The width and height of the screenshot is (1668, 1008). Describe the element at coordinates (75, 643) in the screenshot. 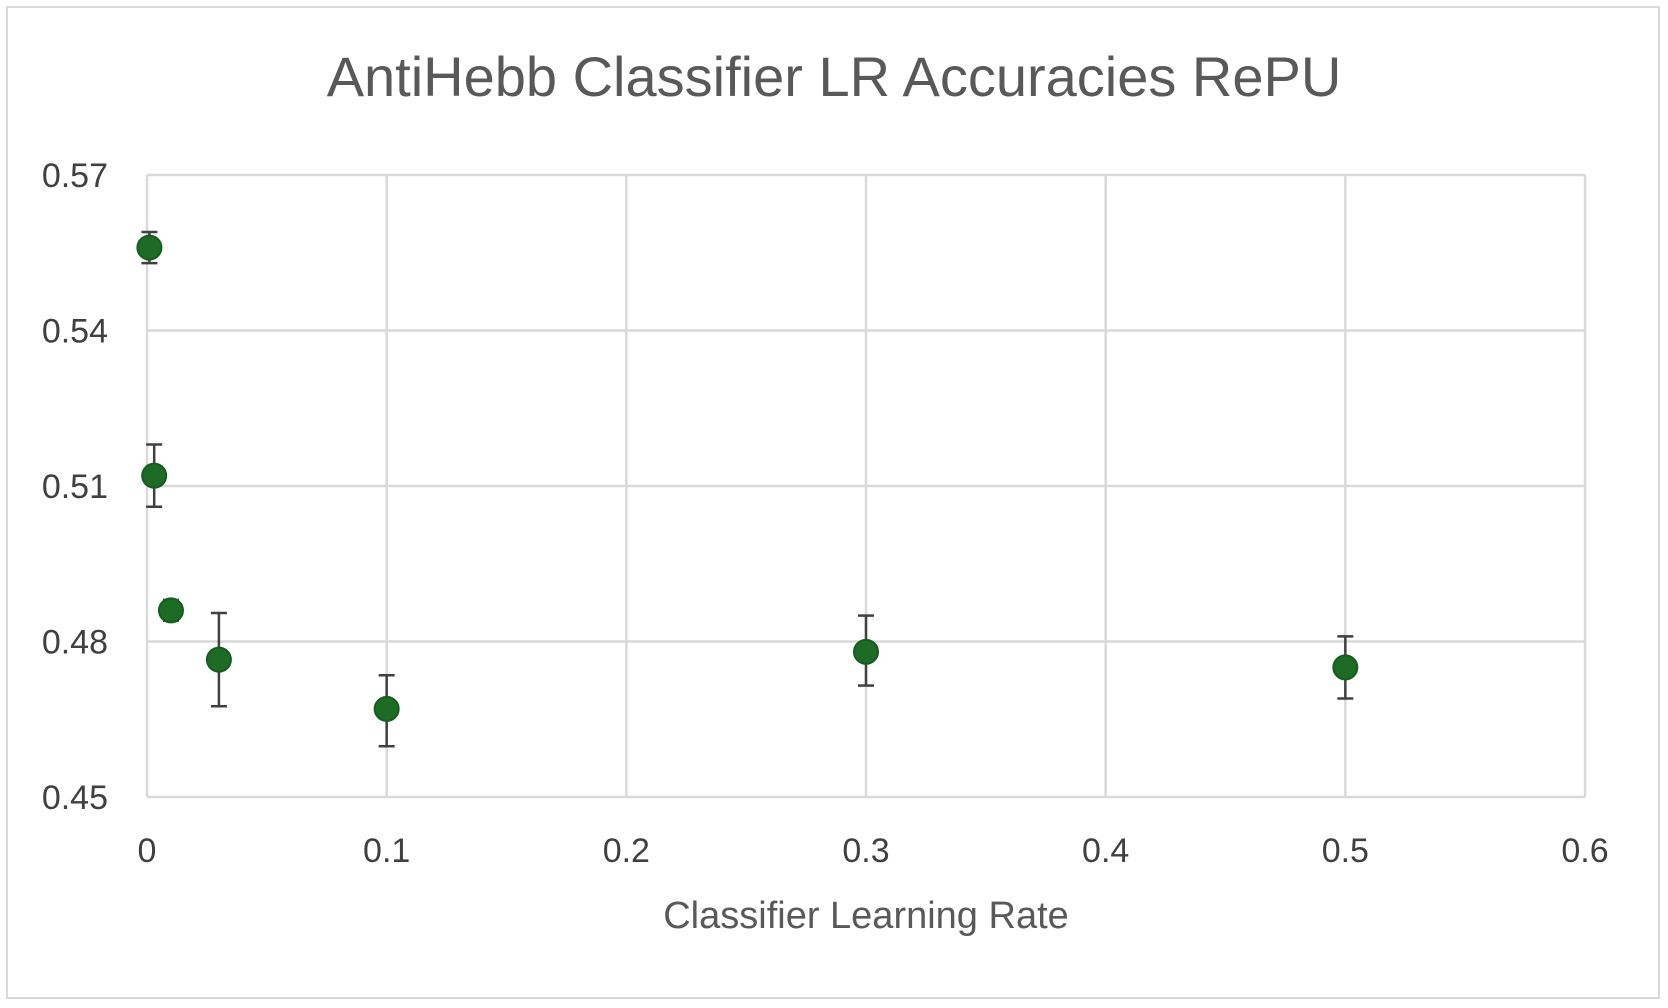

I see `y-tick-label: 0.48` at that location.